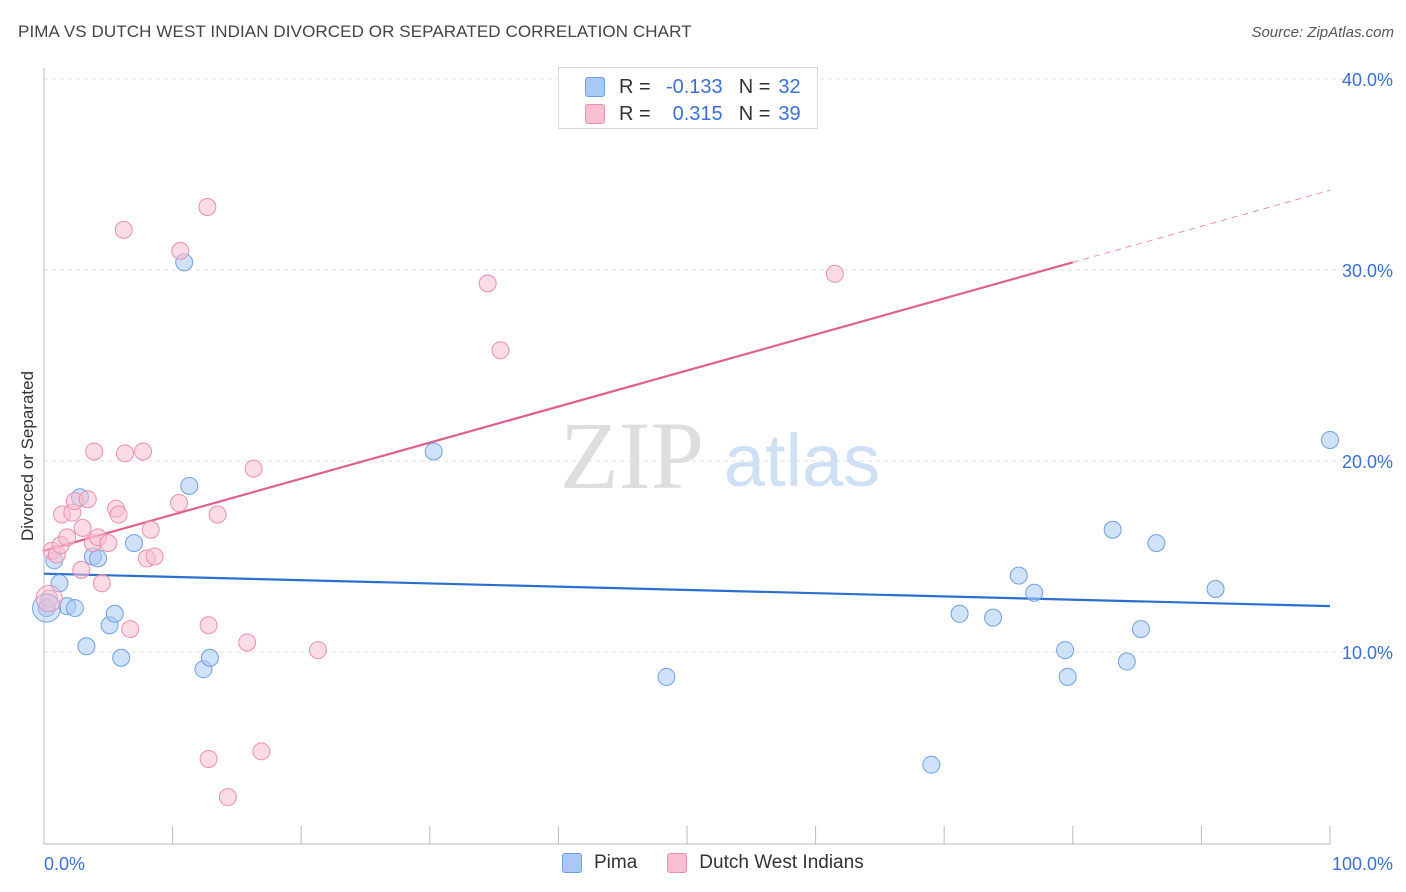 The width and height of the screenshot is (1406, 892). Describe the element at coordinates (1367, 80) in the screenshot. I see `y-tick-label: 40.0%` at that location.